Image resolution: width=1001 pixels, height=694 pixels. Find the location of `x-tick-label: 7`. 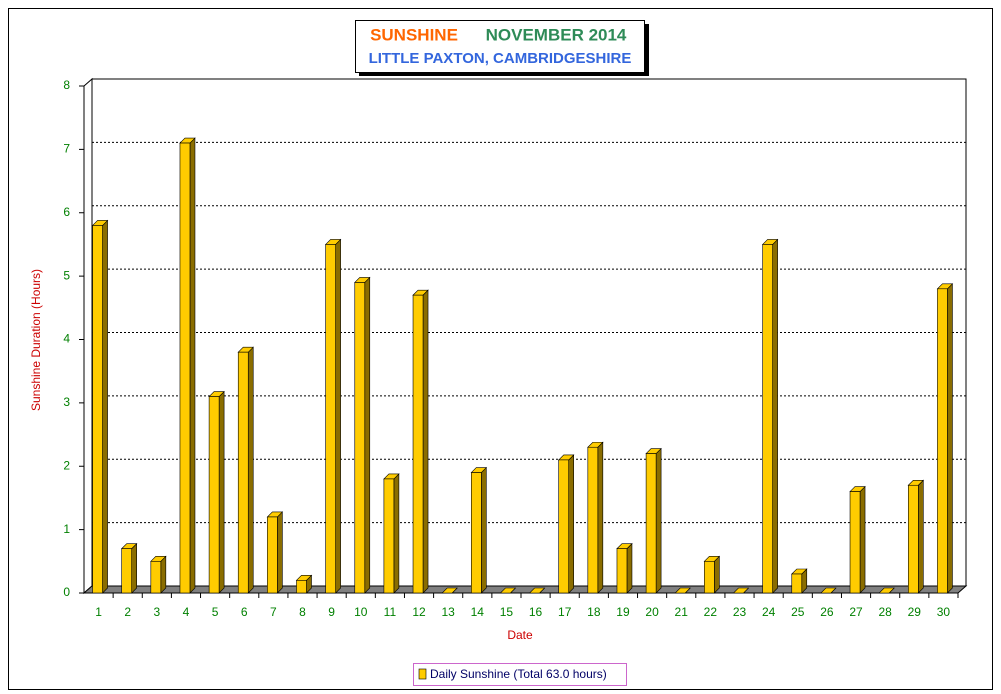

x-tick-label: 7 is located at coordinates (273, 612).